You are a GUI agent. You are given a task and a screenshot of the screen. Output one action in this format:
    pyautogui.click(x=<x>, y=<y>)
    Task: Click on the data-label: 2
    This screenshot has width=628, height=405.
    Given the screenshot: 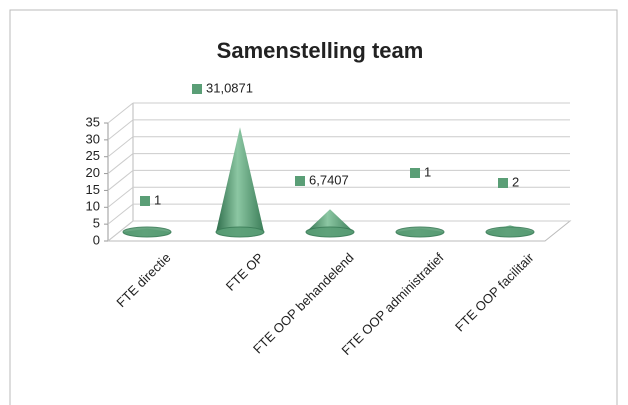 What is the action you would take?
    pyautogui.click(x=515, y=181)
    